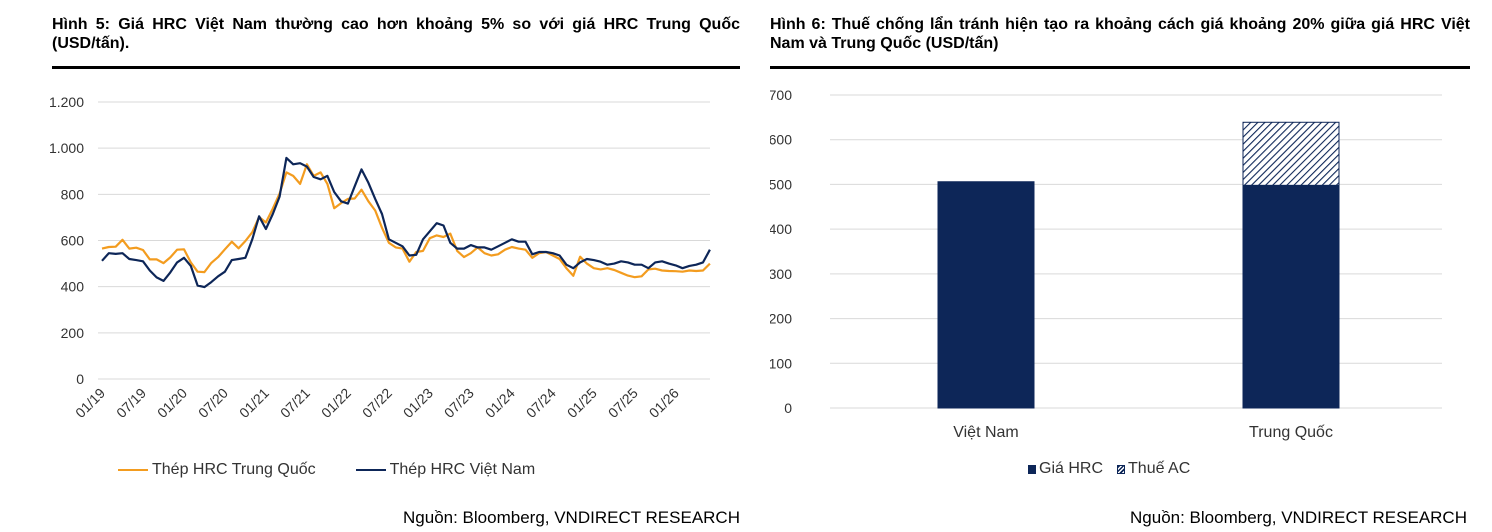 The image size is (1492, 532). I want to click on line-chart-legend: Thép HRC Trung Quốc Thép HRC Việt Nam, so click(346, 470).